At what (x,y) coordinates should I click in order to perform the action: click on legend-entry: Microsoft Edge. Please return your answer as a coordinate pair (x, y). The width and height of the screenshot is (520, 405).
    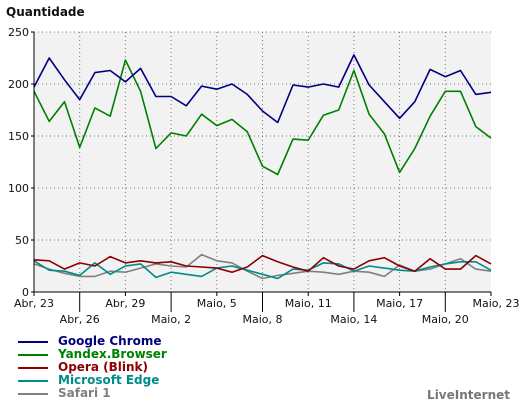
    Looking at the image, I should click on (92, 380).